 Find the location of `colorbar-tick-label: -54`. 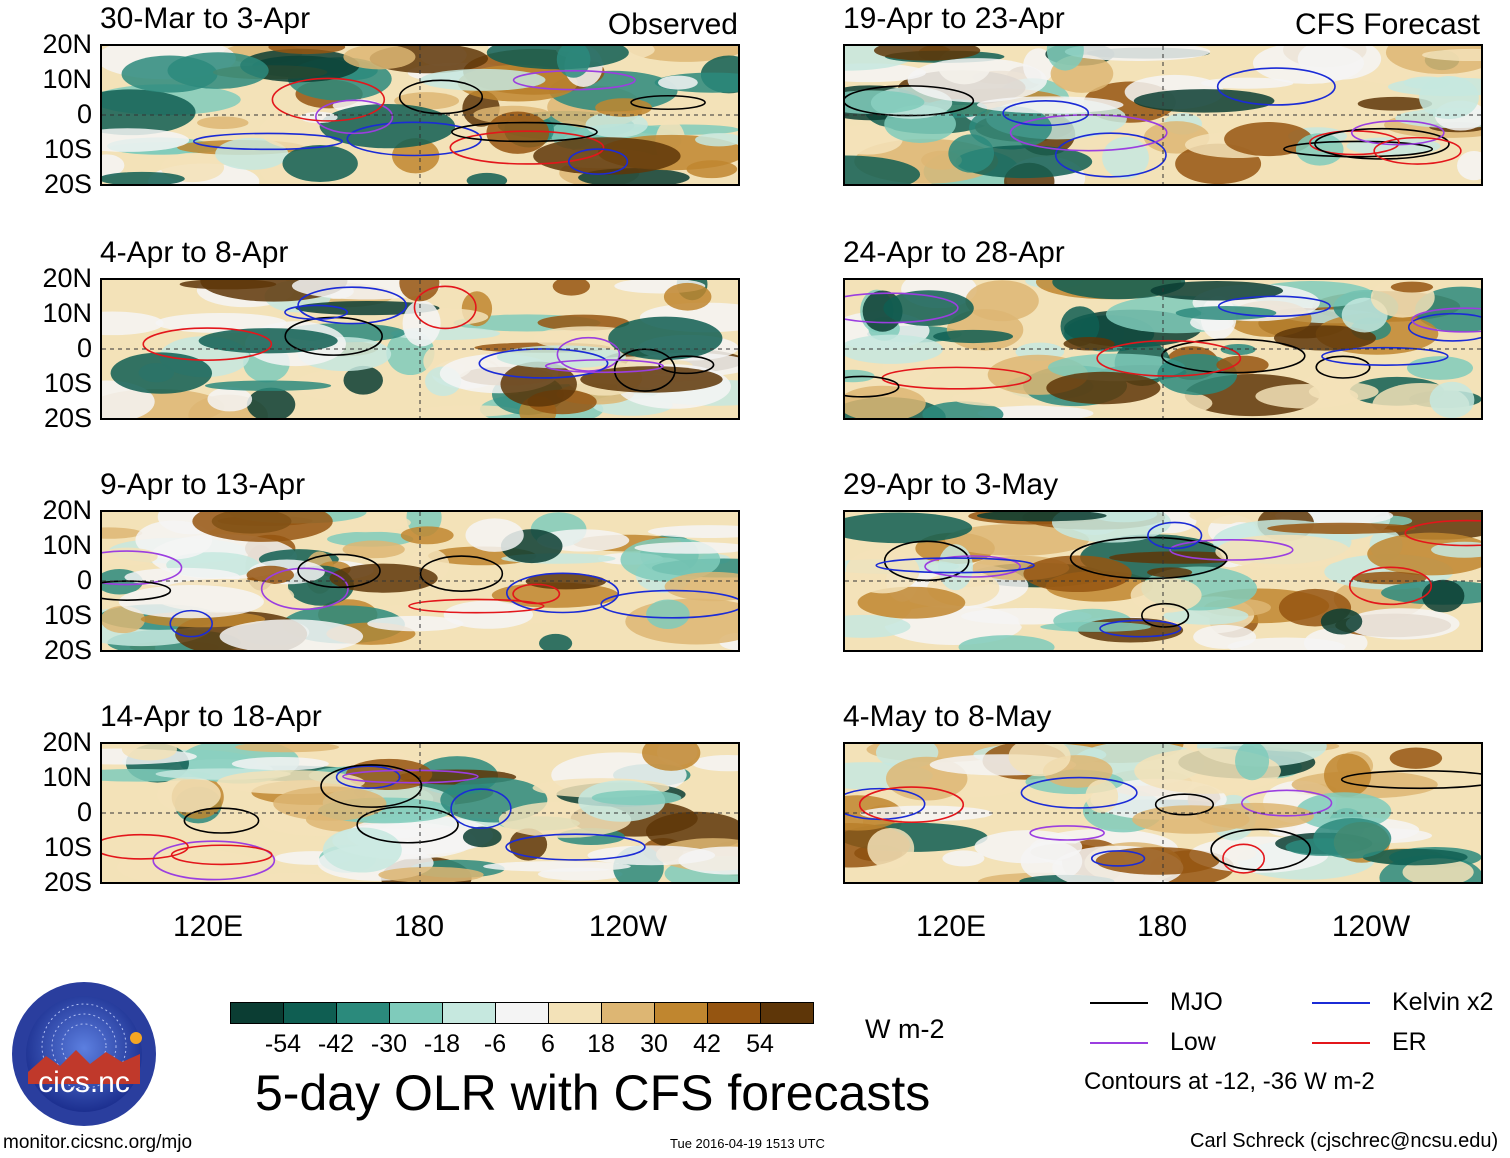

colorbar-tick-label: -54 is located at coordinates (283, 1044).